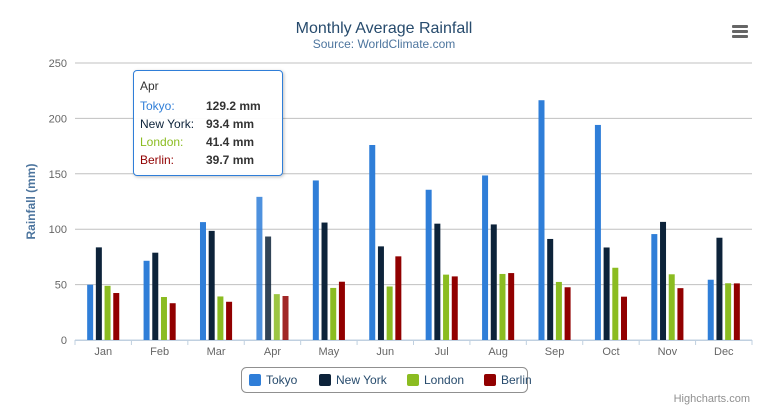 This screenshot has width=769, height=416. I want to click on x-tick-label: Oct, so click(610, 352).